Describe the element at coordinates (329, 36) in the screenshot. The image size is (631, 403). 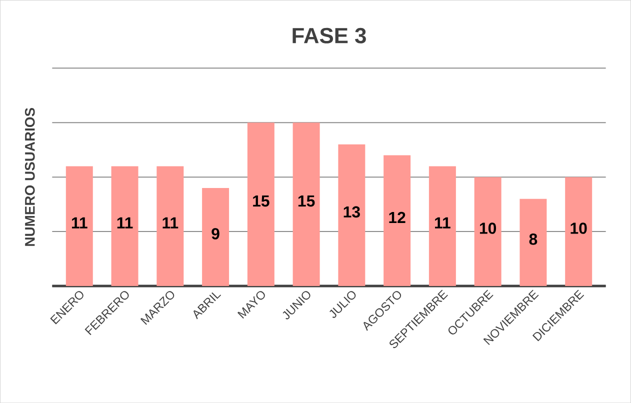
I see `chart-title: FASE 3` at that location.